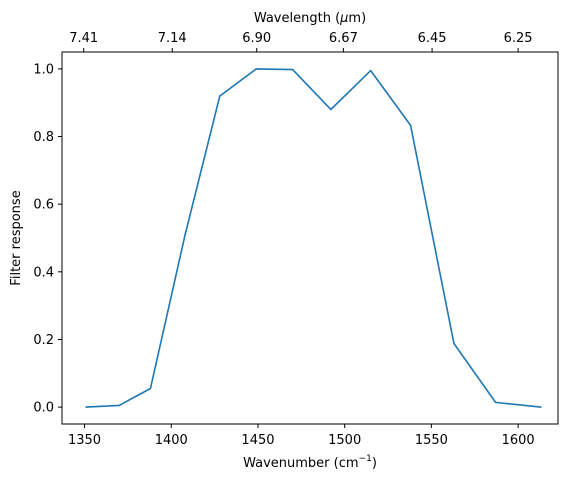  What do you see at coordinates (431, 440) in the screenshot?
I see `x-tick-label: 1550` at bounding box center [431, 440].